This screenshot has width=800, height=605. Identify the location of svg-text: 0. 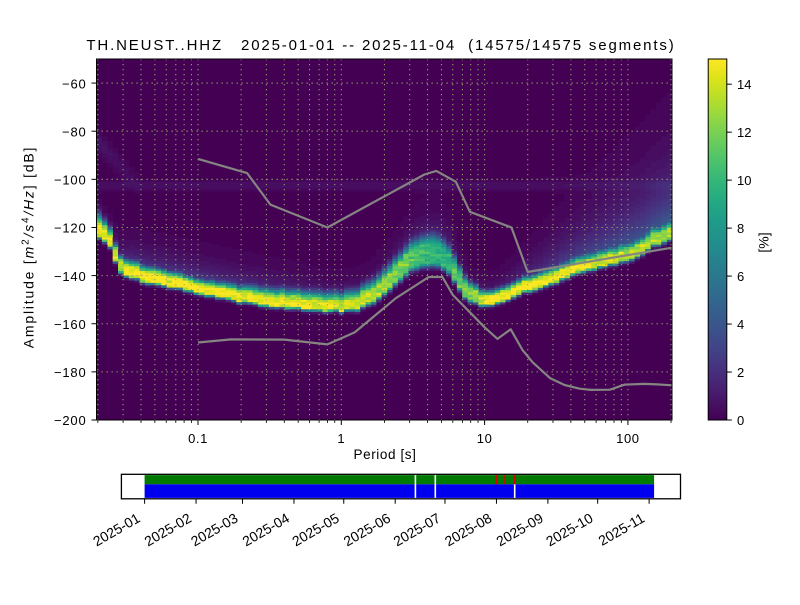
(740, 420).